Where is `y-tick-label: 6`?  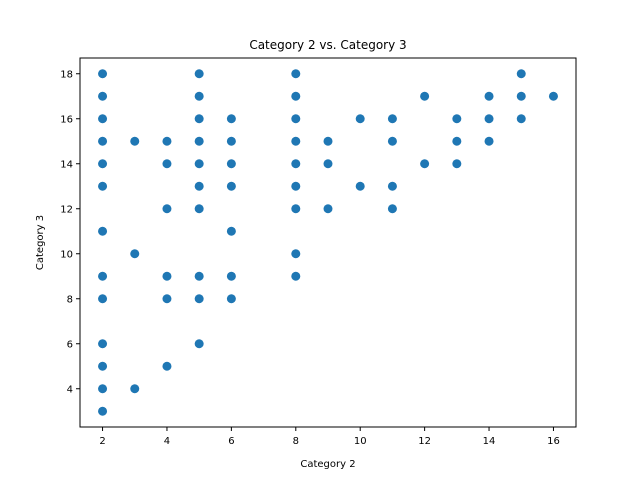 y-tick-label: 6 is located at coordinates (70, 344).